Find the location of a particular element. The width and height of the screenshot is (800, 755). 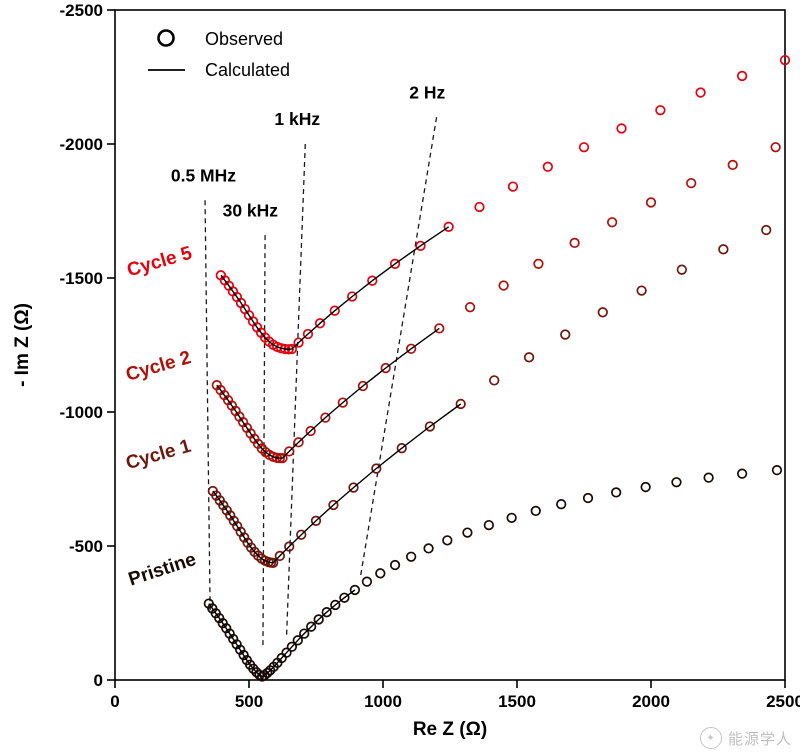

y-axis-tick-label: 0 is located at coordinates (98, 680).